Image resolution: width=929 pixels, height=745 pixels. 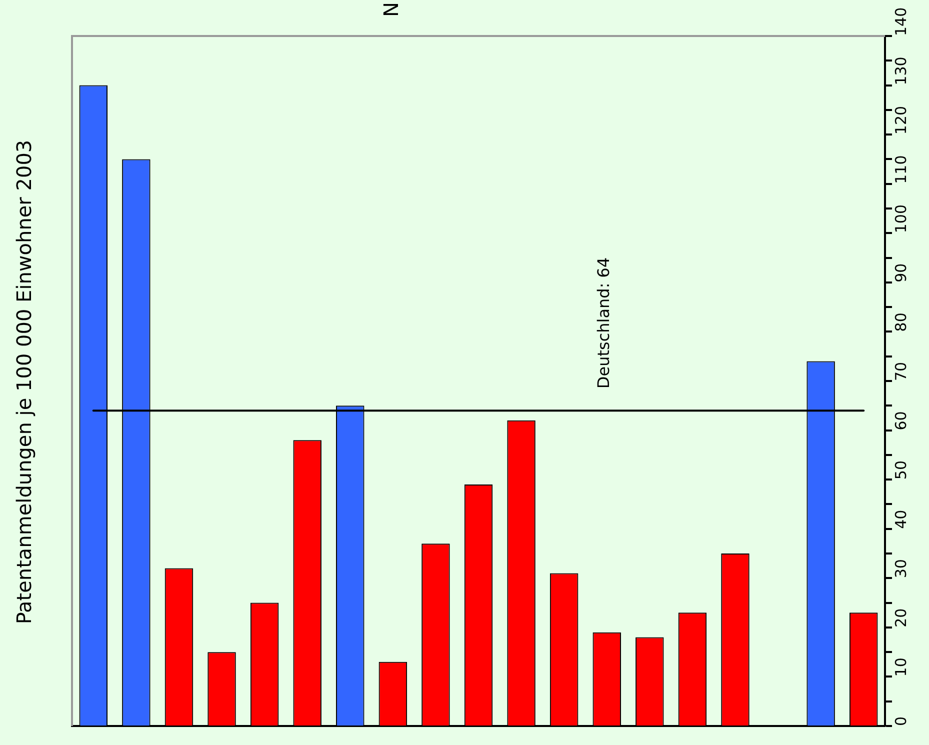 I want to click on y-tick-label: 80, so click(x=901, y=322).